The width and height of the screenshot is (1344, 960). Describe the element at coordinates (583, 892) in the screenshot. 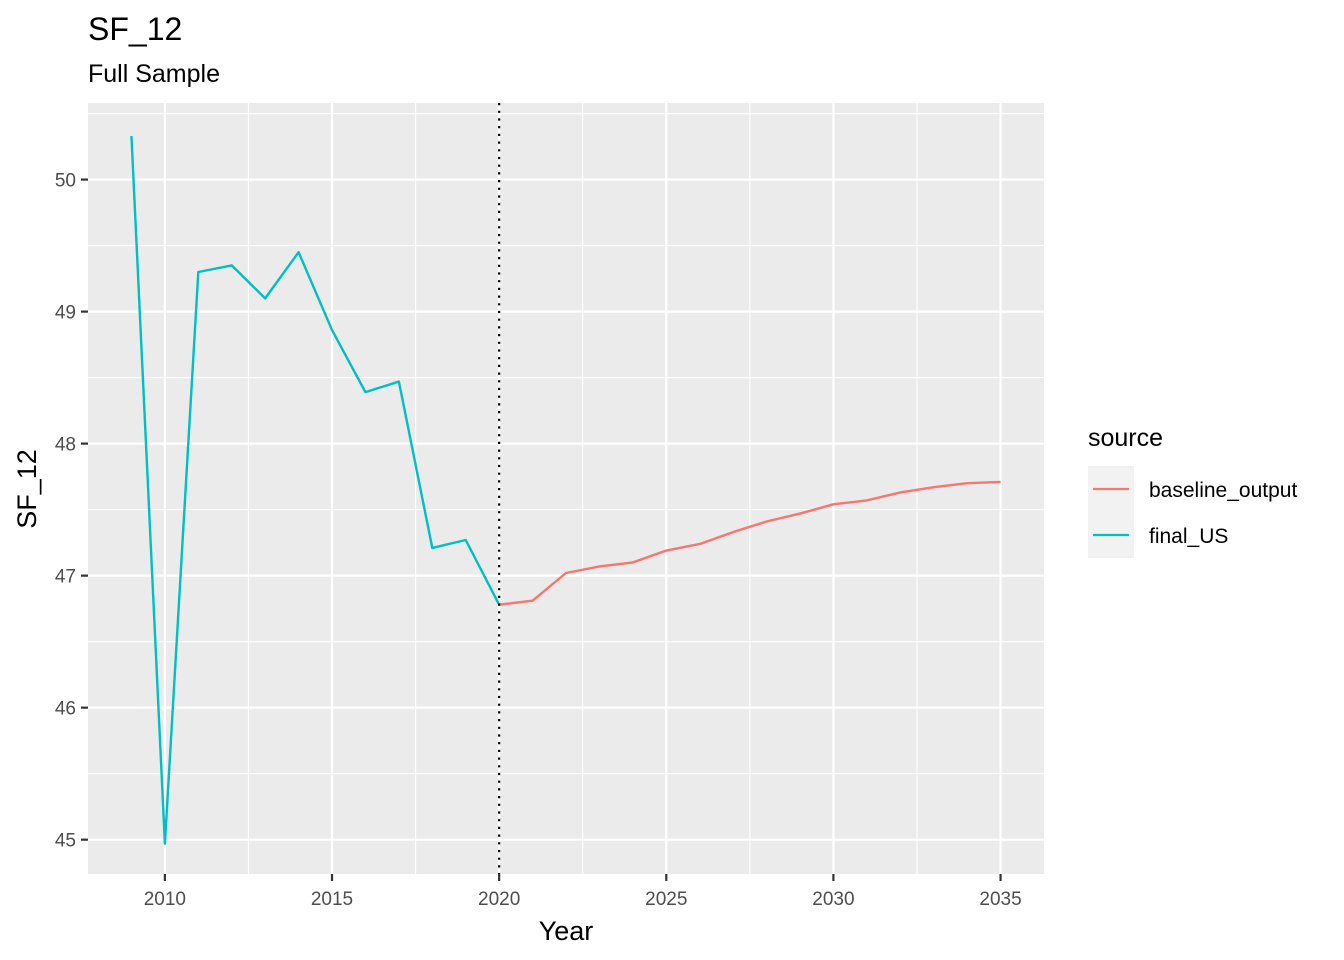

I see `x-axis: 2010 2015 2020 2025 2030 2035` at that location.